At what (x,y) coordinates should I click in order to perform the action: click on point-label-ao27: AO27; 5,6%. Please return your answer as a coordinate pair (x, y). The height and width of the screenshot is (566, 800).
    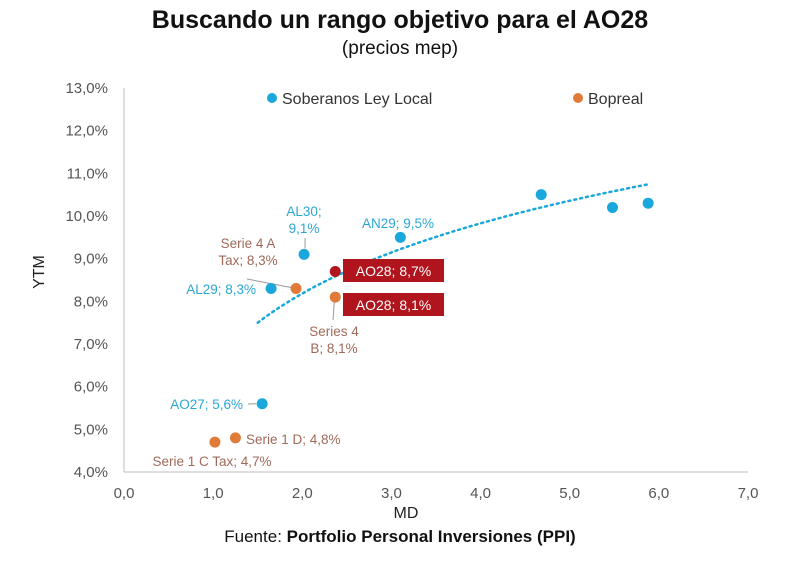
    Looking at the image, I should click on (206, 404).